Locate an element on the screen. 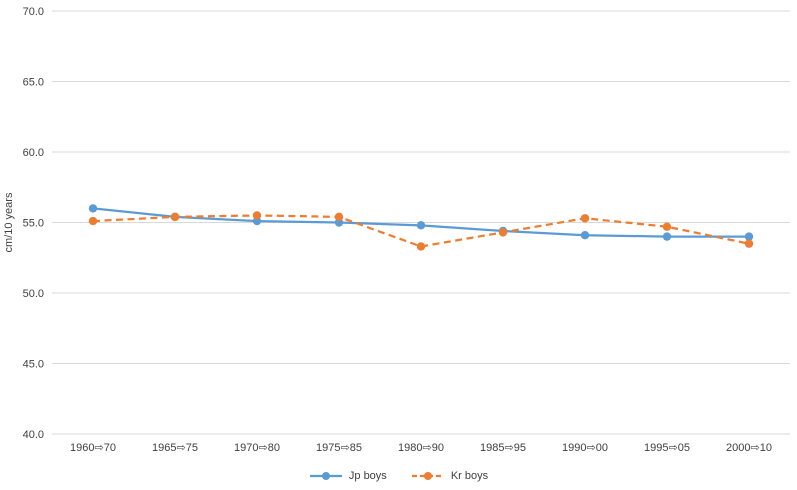 The width and height of the screenshot is (797, 490). chart-legend: Jp boys Kr boys is located at coordinates (398, 476).